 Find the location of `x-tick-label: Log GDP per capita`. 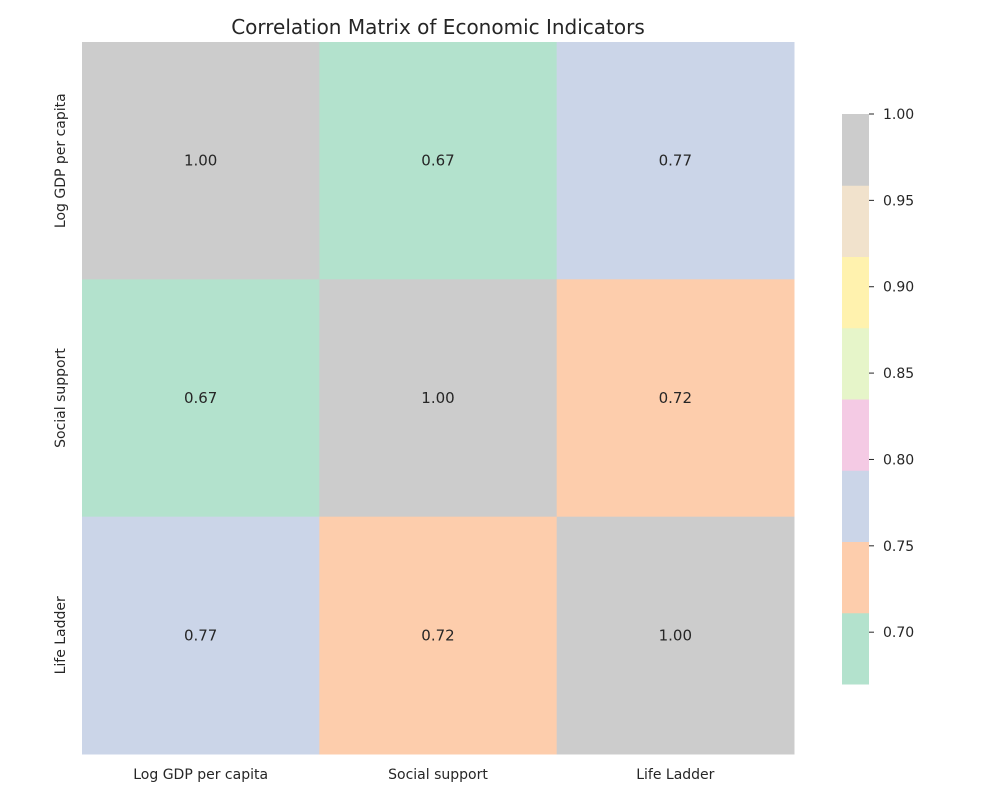

x-tick-label: Log GDP per capita is located at coordinates (200, 775).